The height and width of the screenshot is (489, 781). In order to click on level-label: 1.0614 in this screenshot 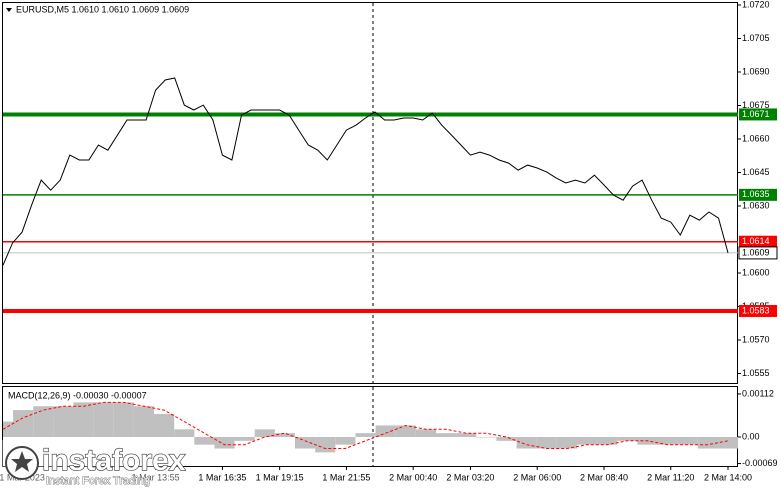, I will do `click(756, 241)`.